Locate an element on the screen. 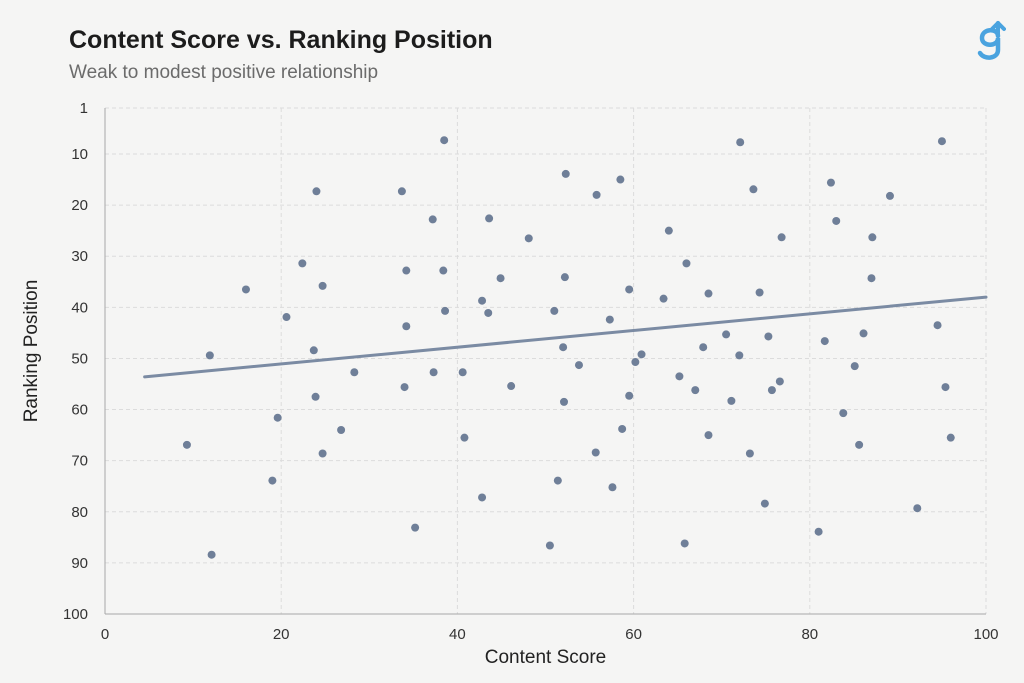 This screenshot has height=683, width=1024. y-tick-label: 50 is located at coordinates (79, 358).